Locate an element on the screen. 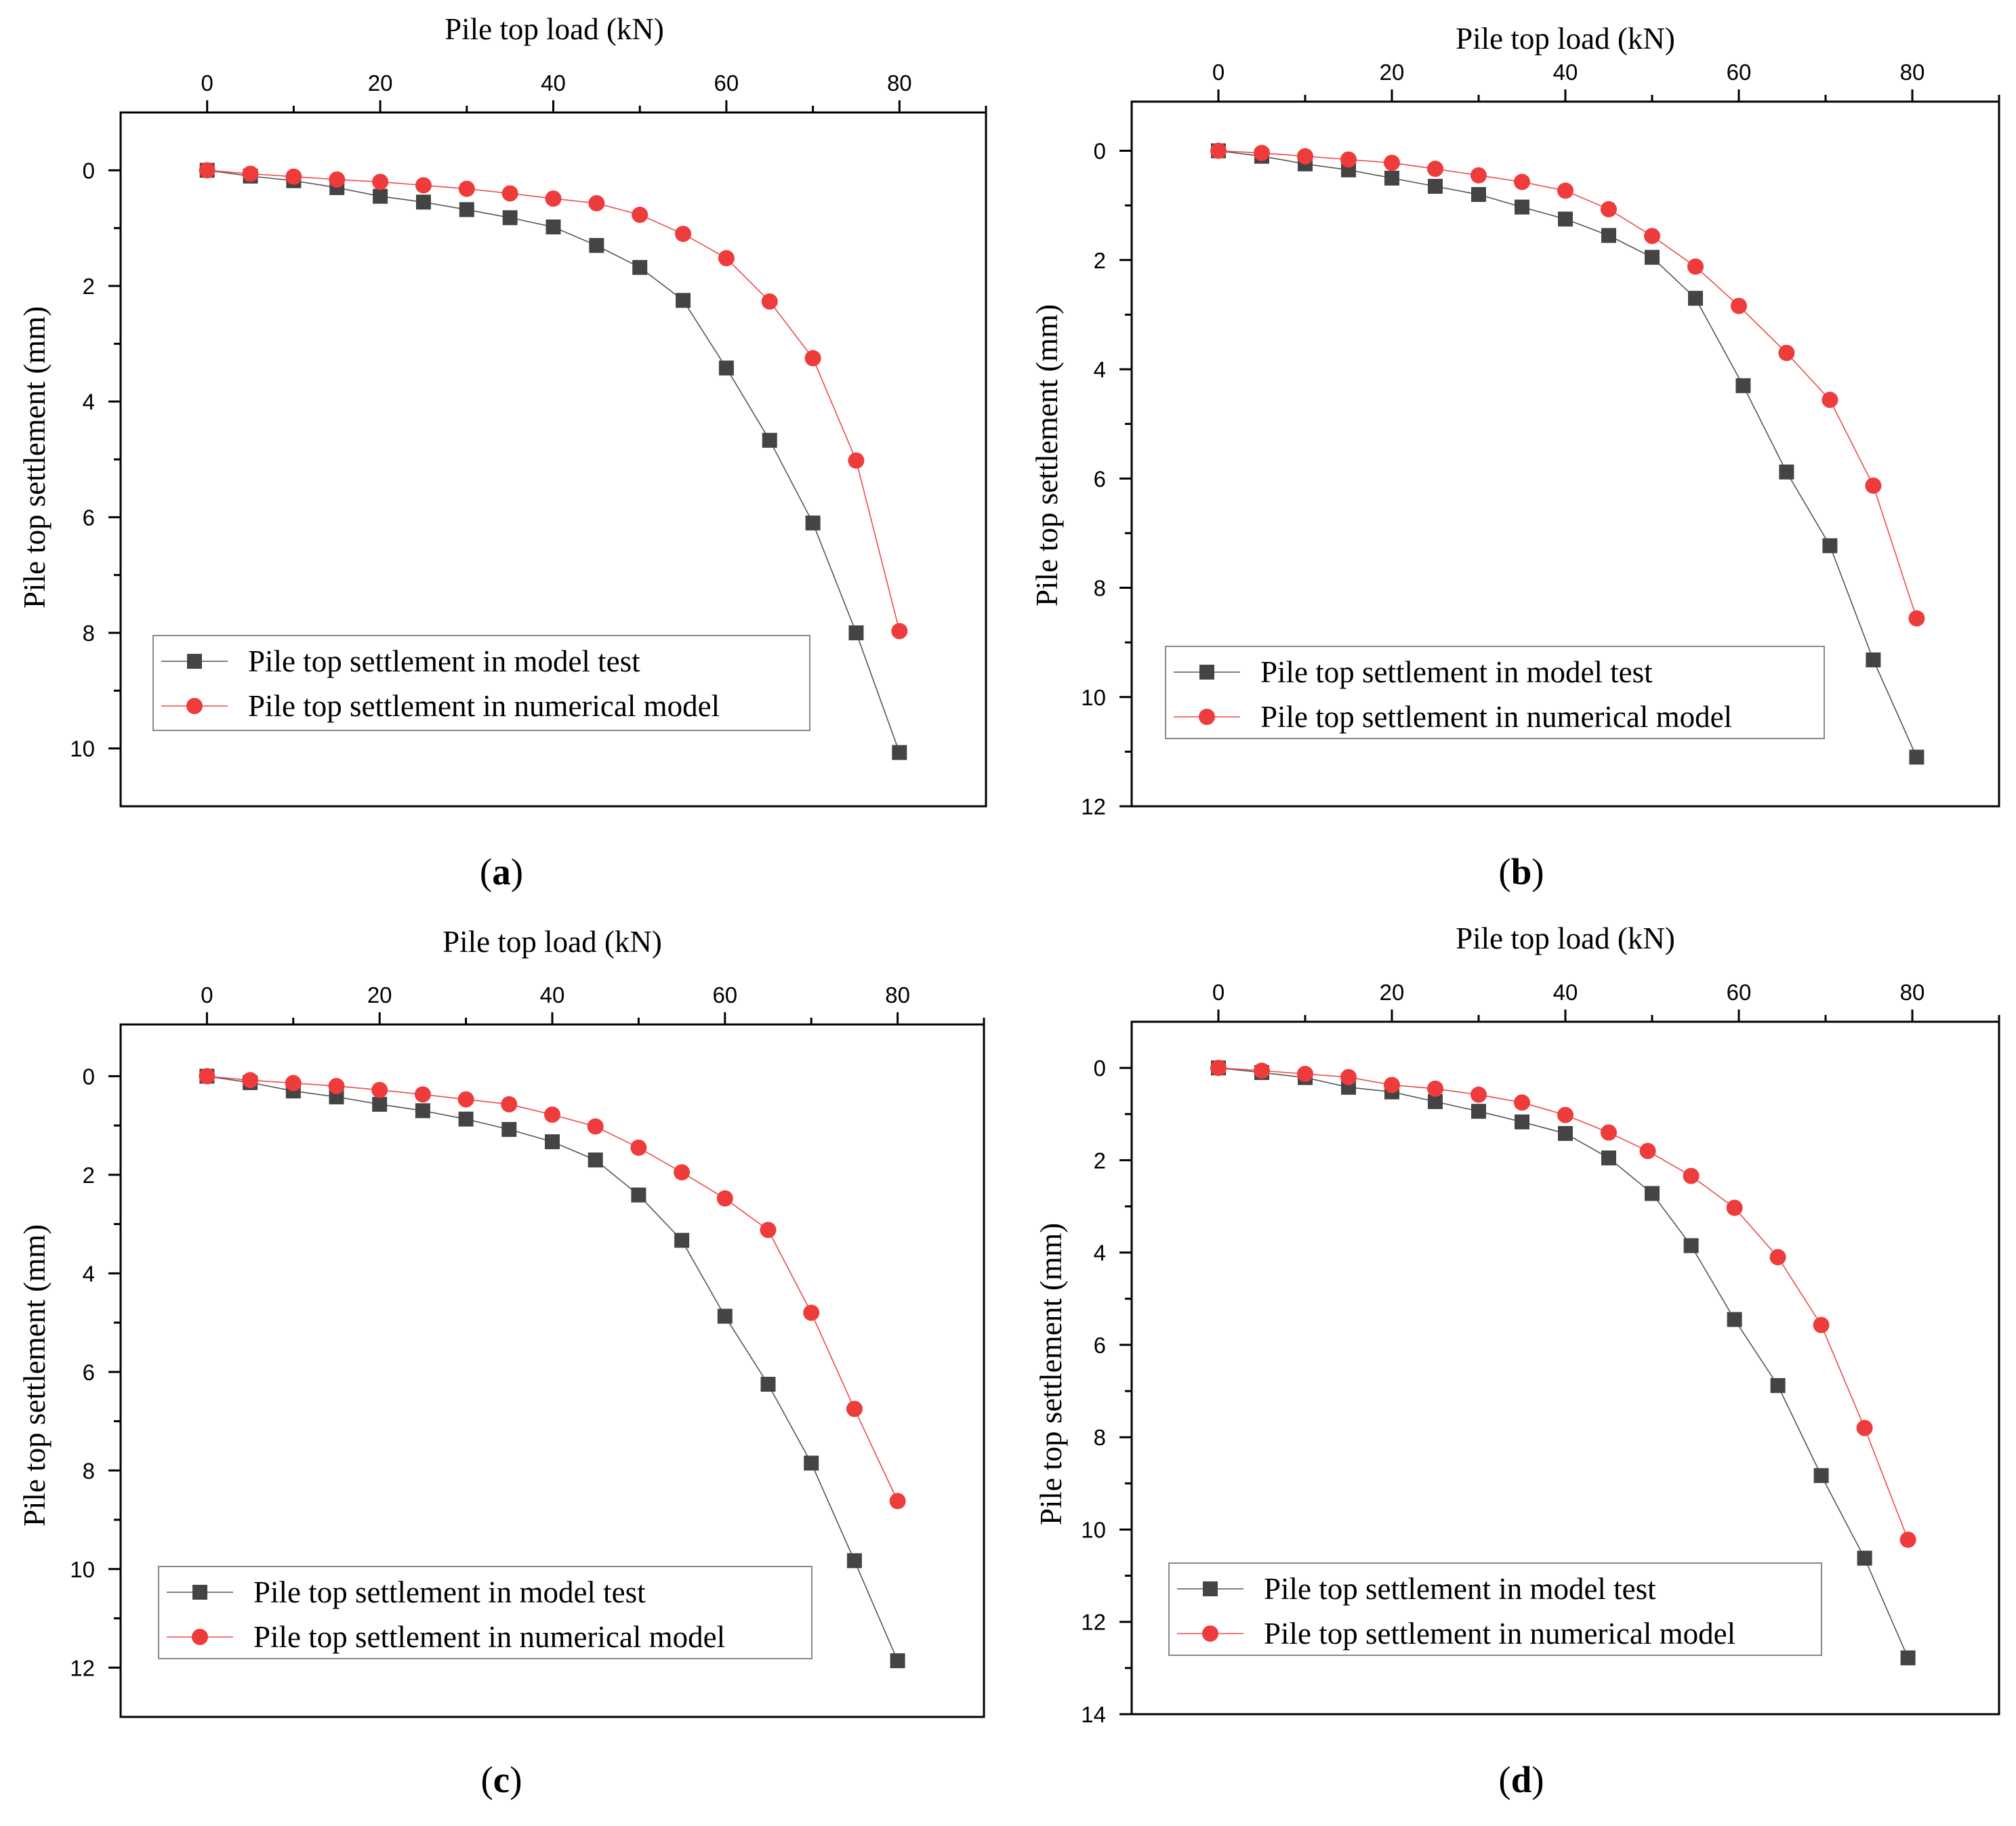  legend-circle-marker is located at coordinates (1210, 1633).